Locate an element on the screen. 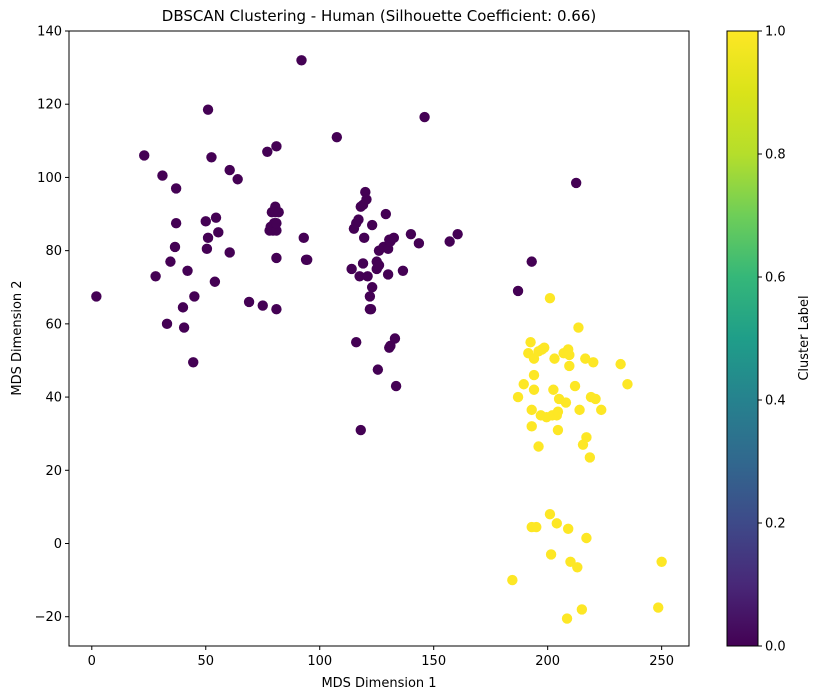 The width and height of the screenshot is (819, 699). x-tick-label: 150 is located at coordinates (433, 661).